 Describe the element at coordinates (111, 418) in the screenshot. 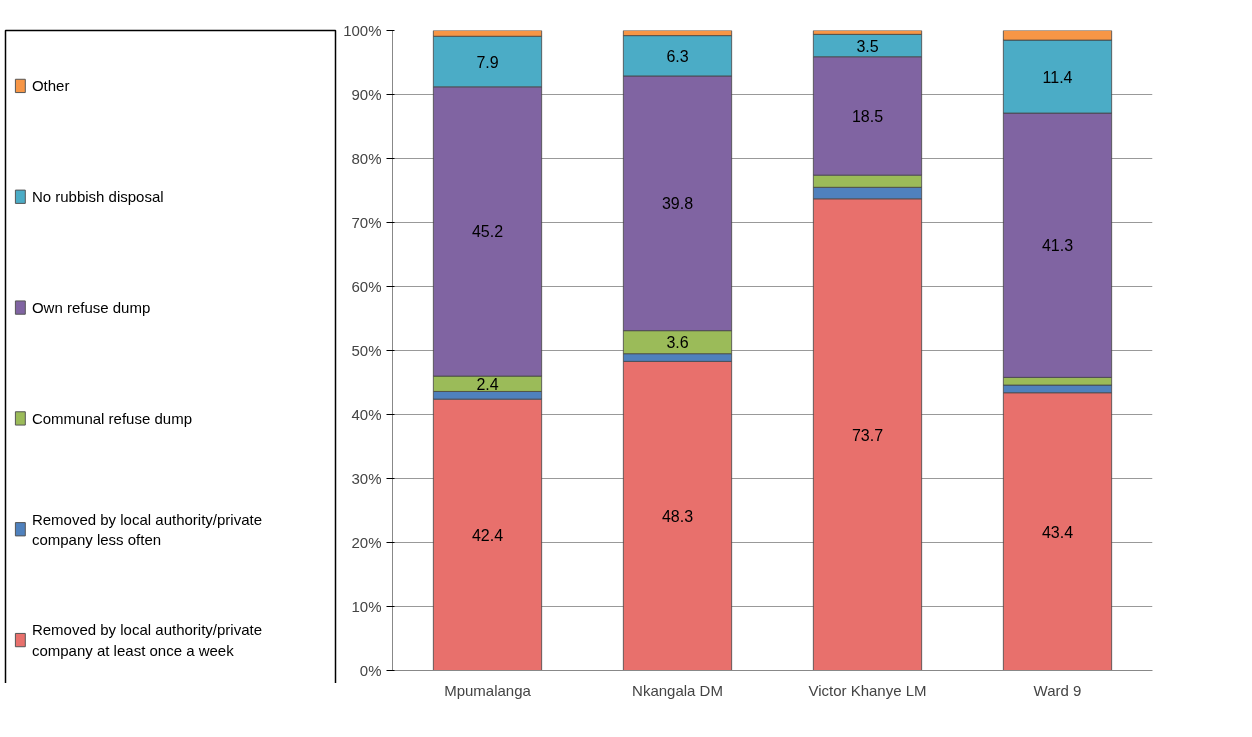

I see `legend-label: Communal refuse dump` at that location.